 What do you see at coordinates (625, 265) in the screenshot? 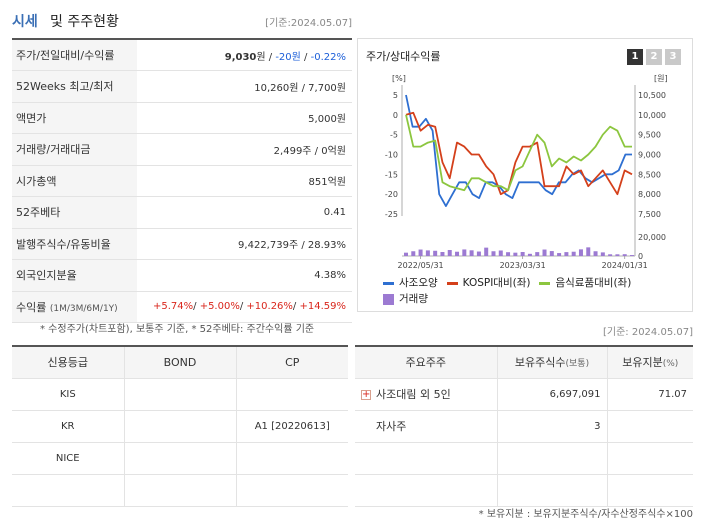
I see `x-tick-label: 2024/01/31` at bounding box center [625, 265].